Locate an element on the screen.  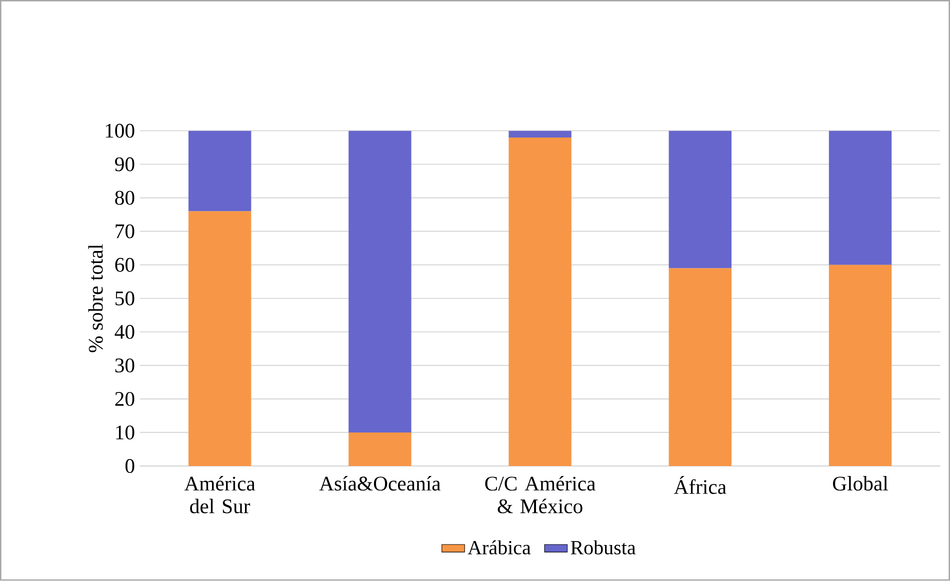
y-tick-label: 100 is located at coordinates (120, 131).